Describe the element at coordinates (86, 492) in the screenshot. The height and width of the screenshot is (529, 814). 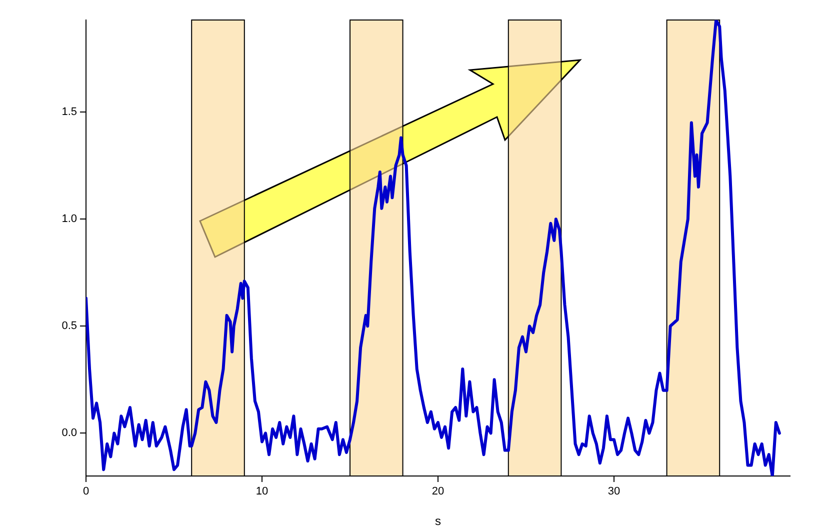
I see `x-tick-label: 0` at that location.